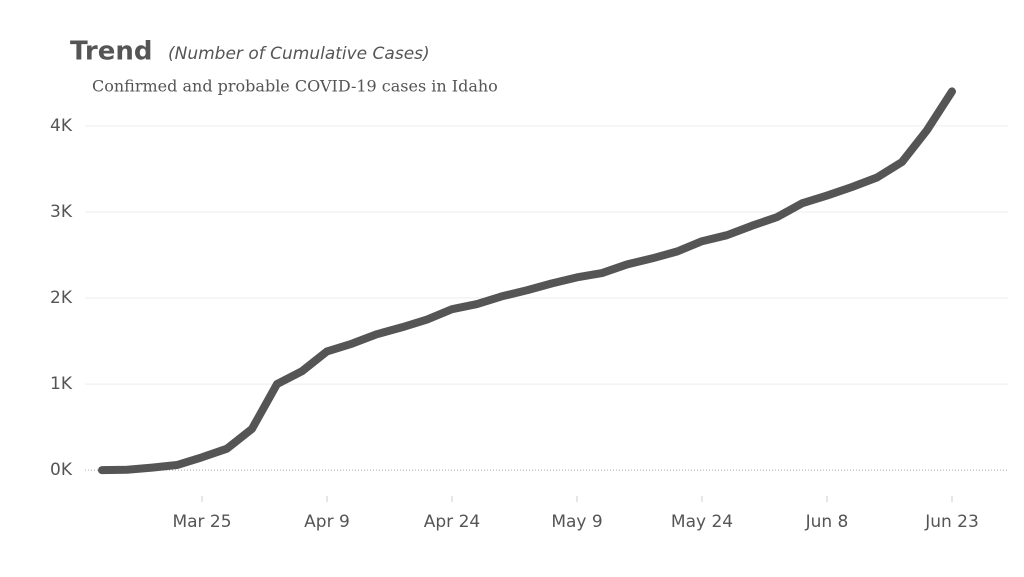 Image resolution: width=1024 pixels, height=577 pixels. I want to click on x-tick-label: Jun 23, so click(951, 522).